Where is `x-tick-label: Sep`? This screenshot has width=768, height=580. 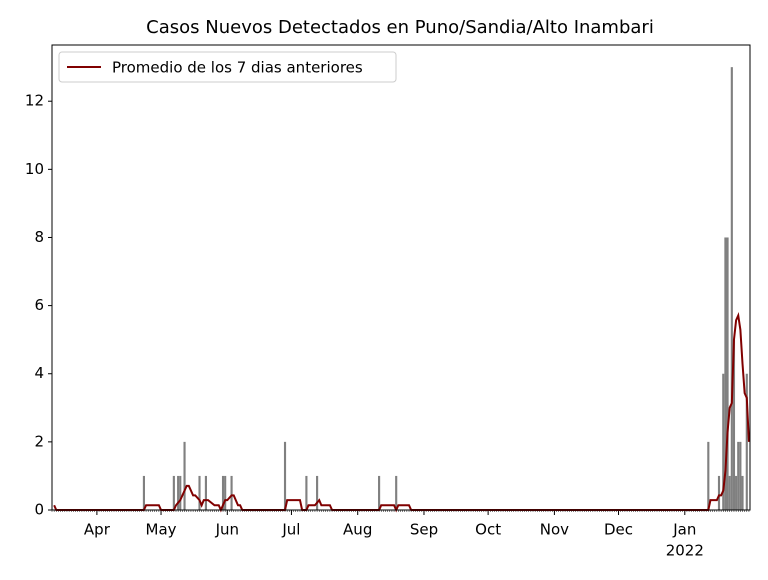
x-tick-label: Sep is located at coordinates (424, 530).